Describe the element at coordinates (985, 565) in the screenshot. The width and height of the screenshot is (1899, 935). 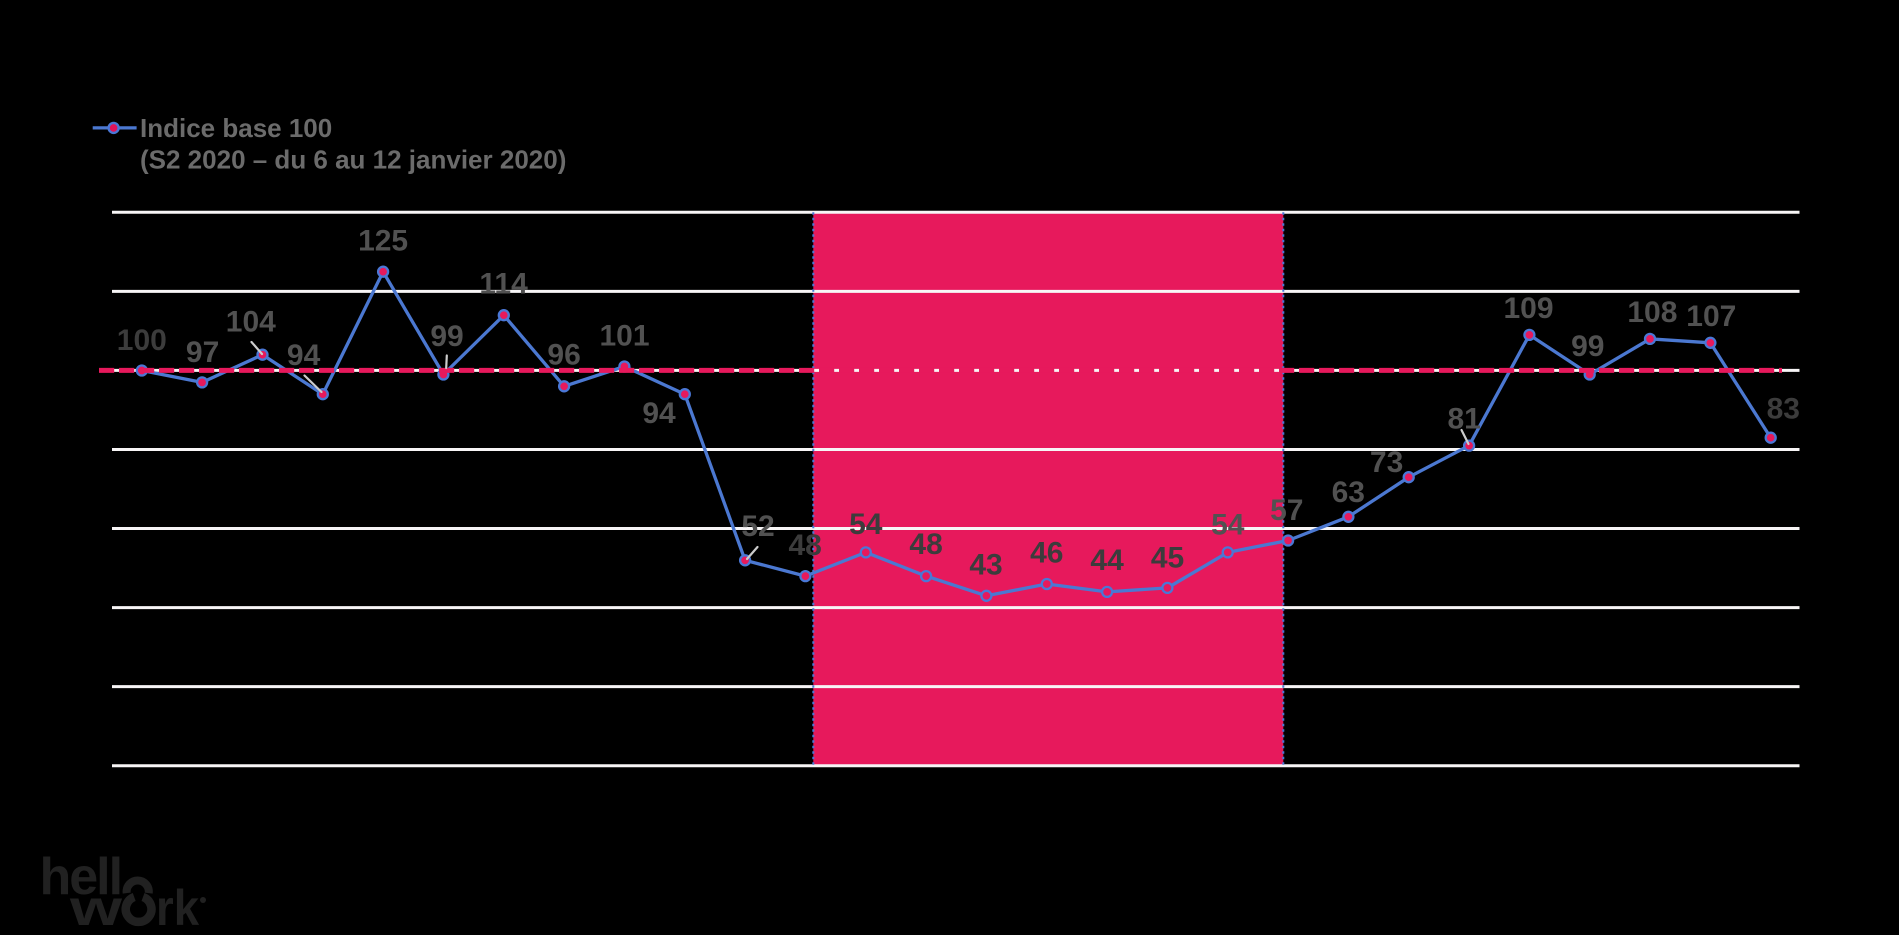
I see `svg-text: 43` at that location.